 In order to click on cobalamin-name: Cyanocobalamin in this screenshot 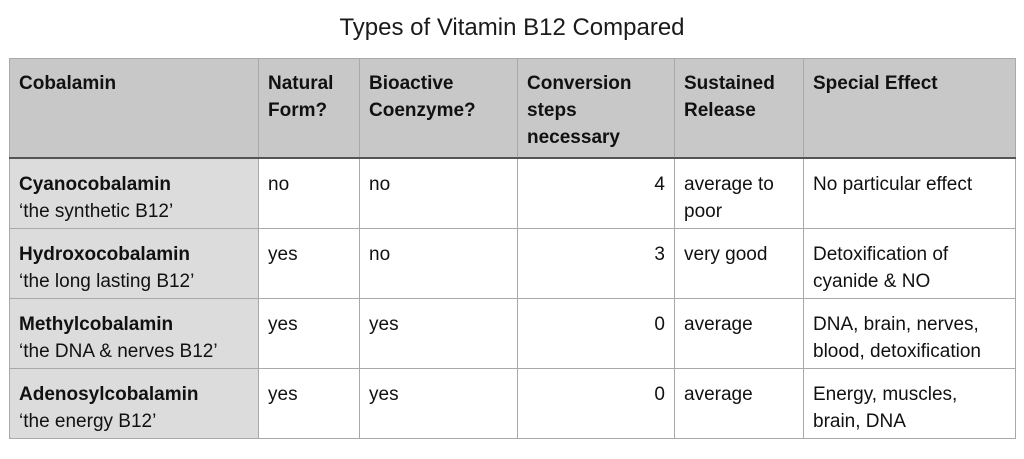, I will do `click(95, 184)`.